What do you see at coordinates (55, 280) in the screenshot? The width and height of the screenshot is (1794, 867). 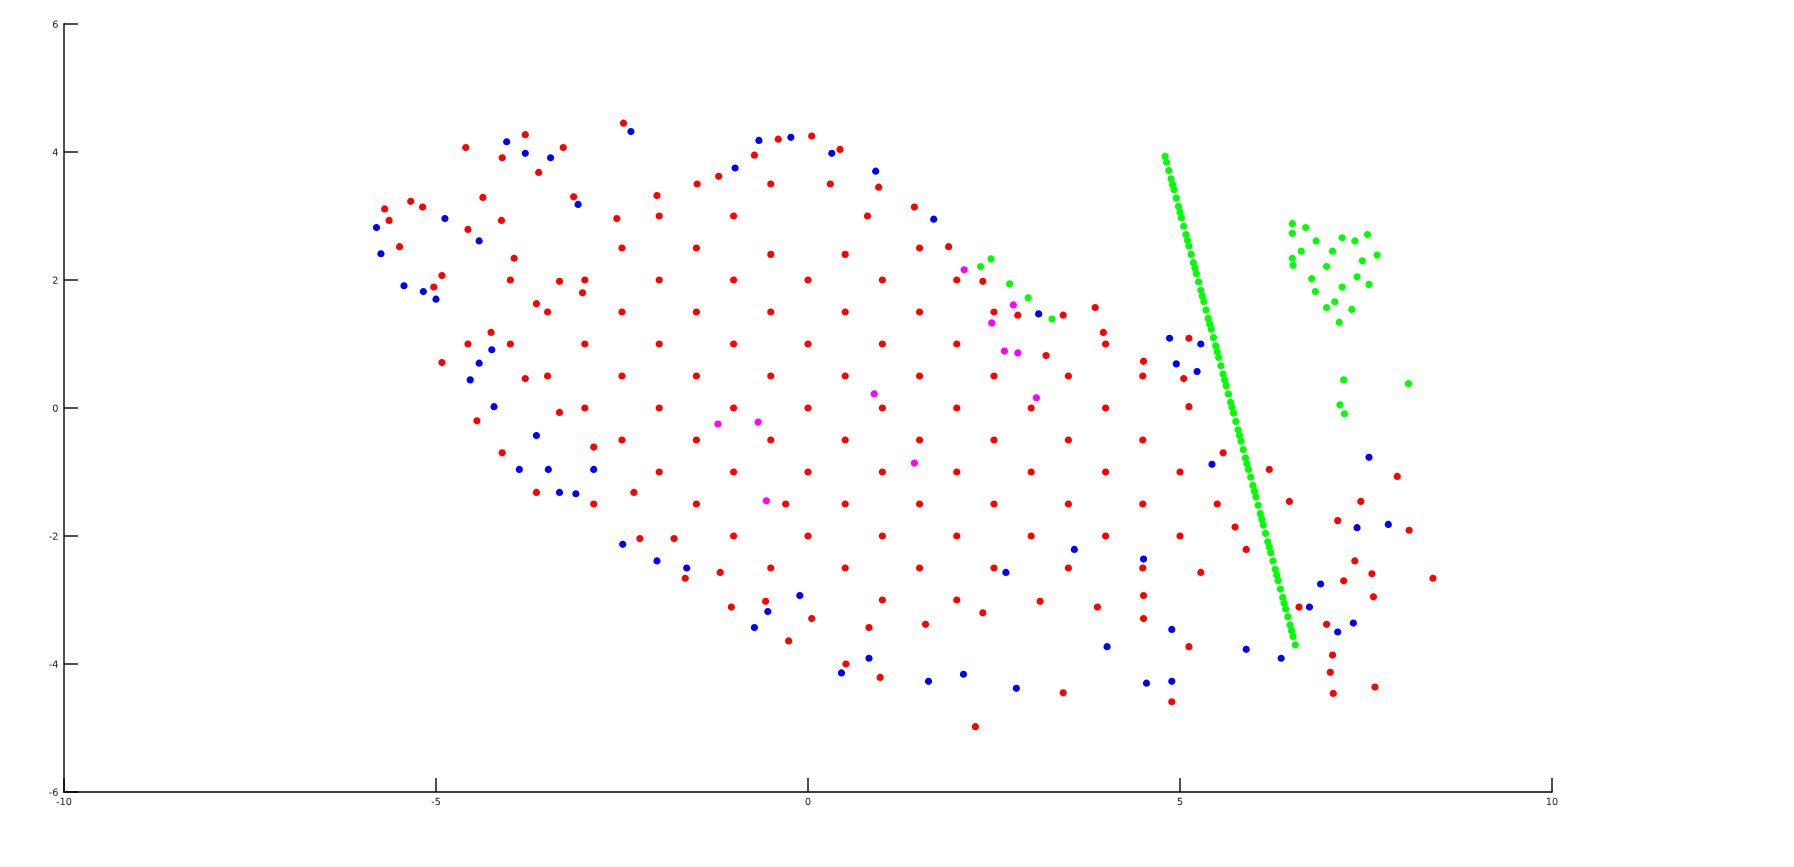 I see `y-tick-label: 2` at bounding box center [55, 280].